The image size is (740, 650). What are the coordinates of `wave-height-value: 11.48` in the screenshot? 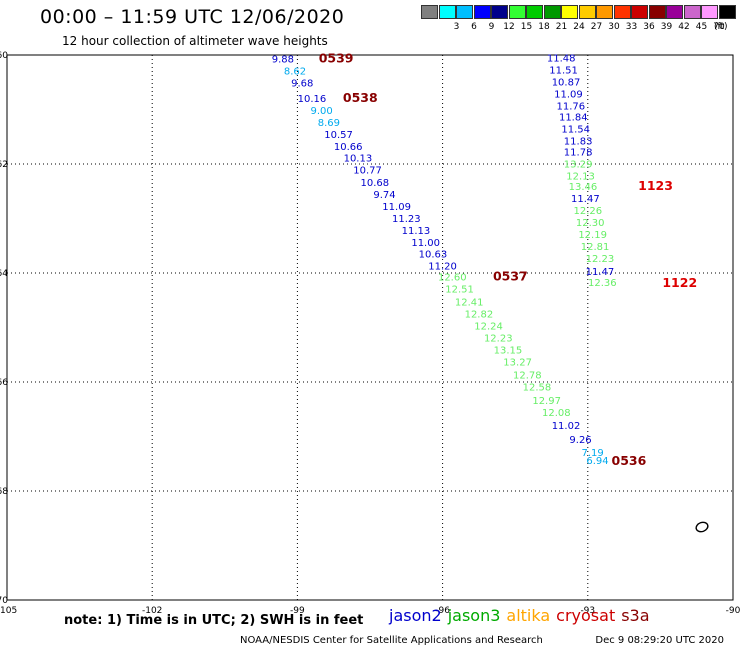 It's located at (561, 59).